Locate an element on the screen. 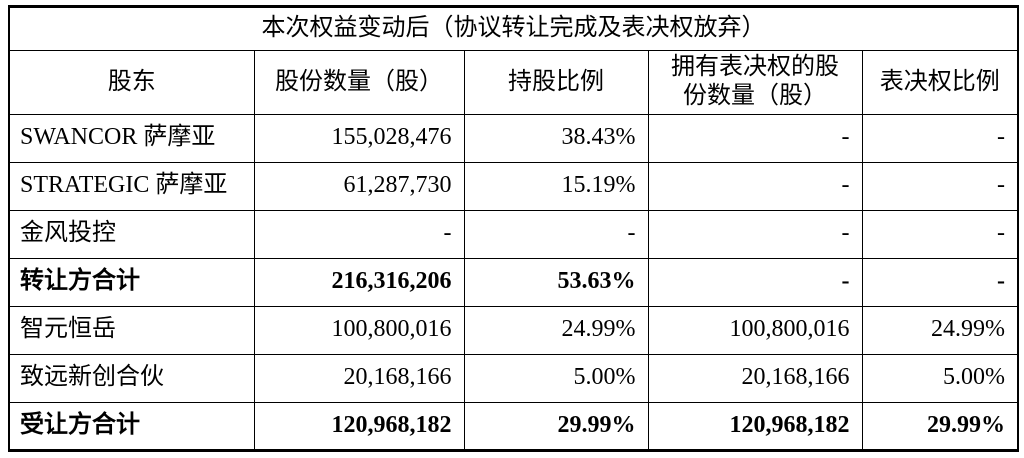 The height and width of the screenshot is (458, 1024). column-header-label: 拥有表决权的股份数量（股） is located at coordinates (755, 82).